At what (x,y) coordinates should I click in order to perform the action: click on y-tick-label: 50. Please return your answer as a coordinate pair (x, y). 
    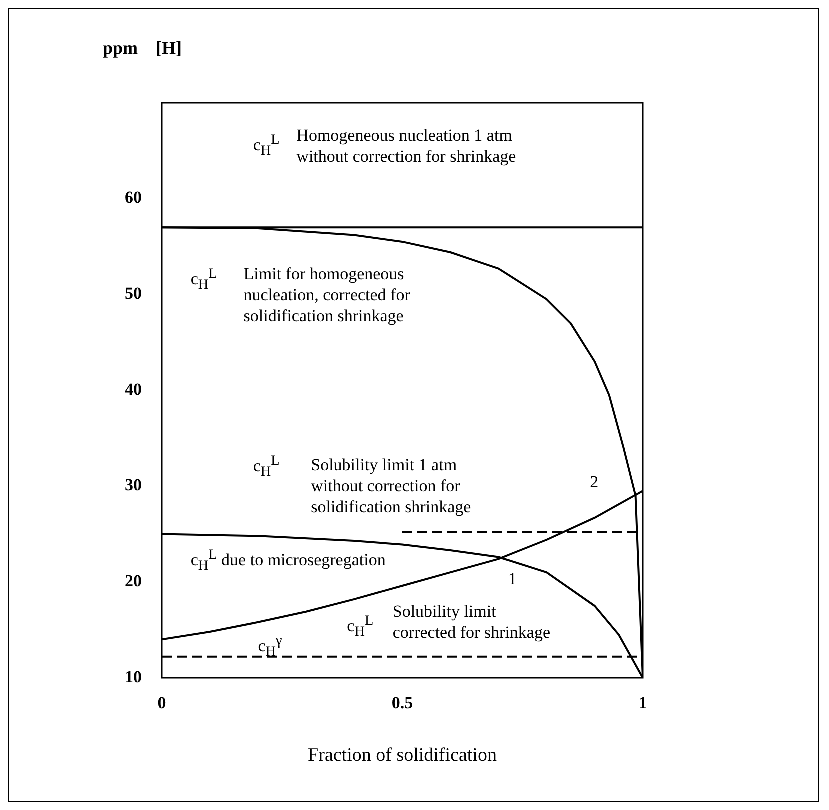
    Looking at the image, I should click on (133, 294).